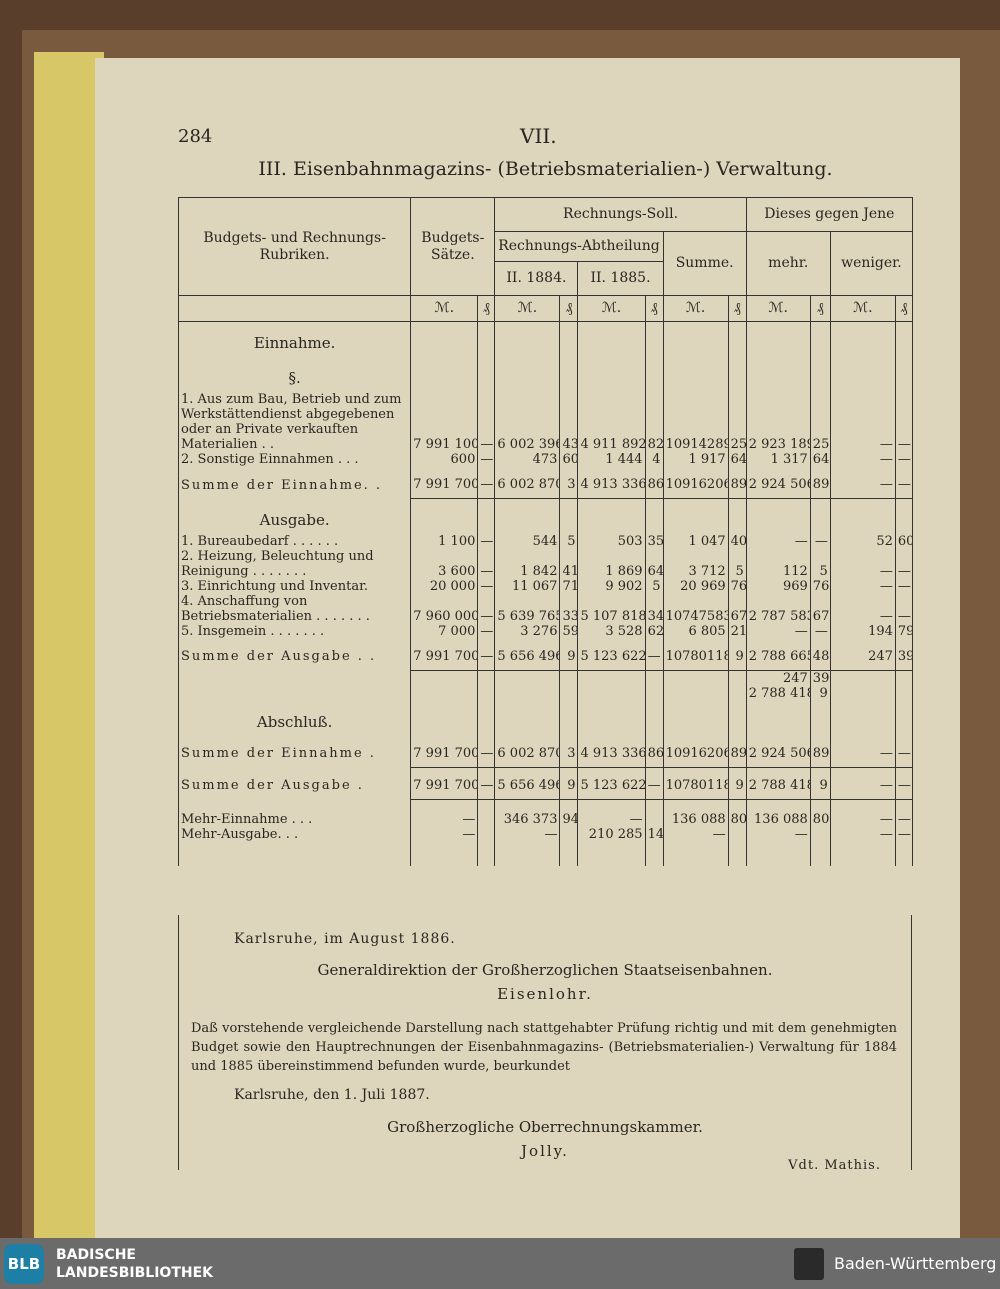 This screenshot has width=1000, height=1289. I want to click on cell: 48, so click(820, 654).